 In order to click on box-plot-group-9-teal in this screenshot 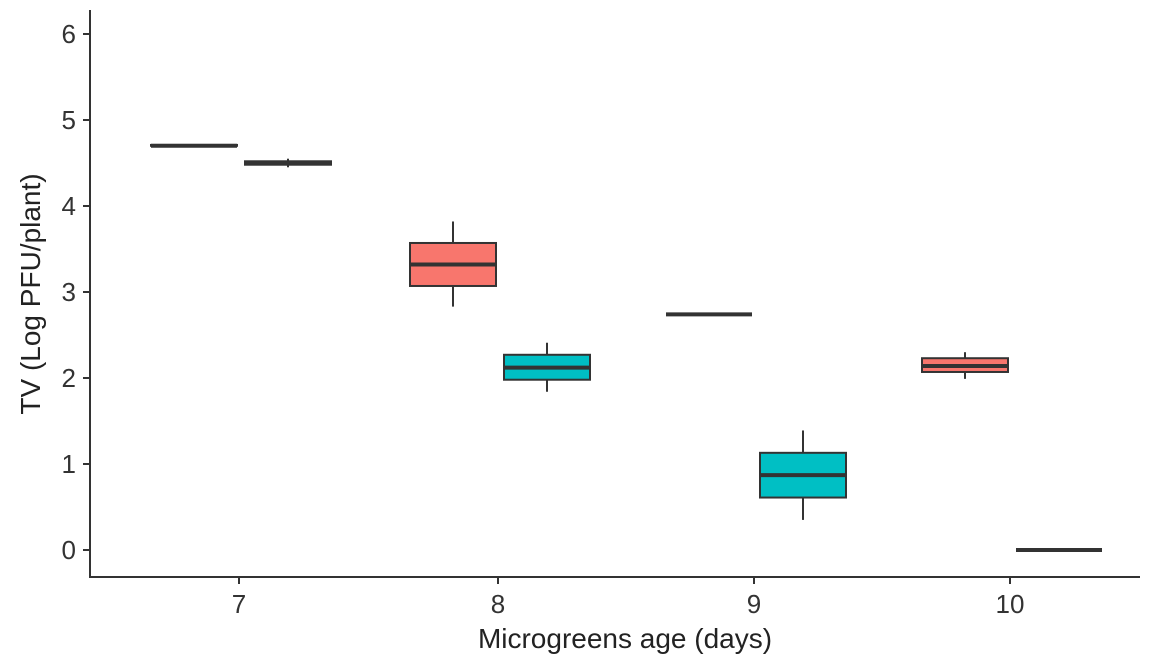, I will do `click(803, 475)`.